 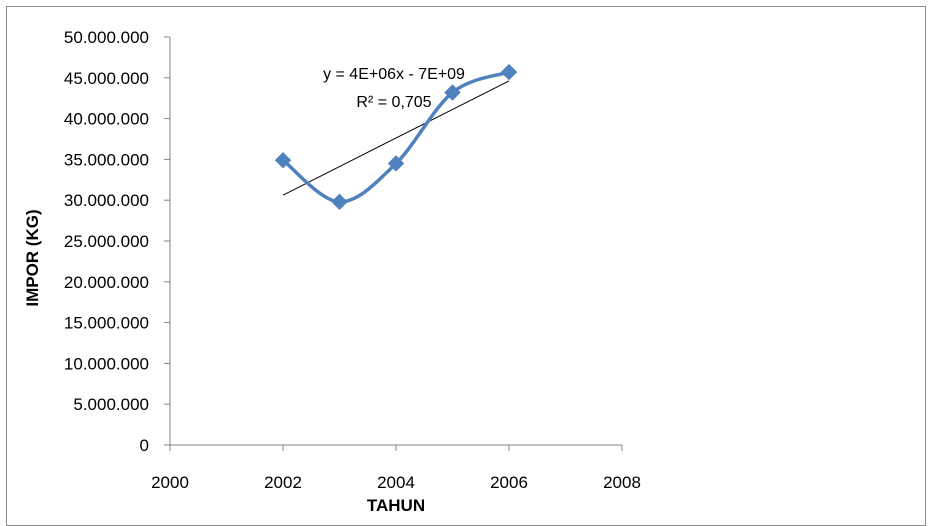 I want to click on y-tick-label: 45.000.000, so click(x=106, y=78).